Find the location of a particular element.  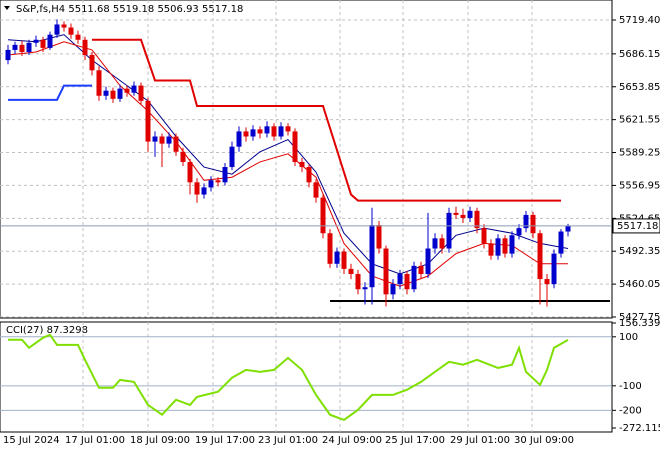

x-tick-label: 25 Jul 17:00 is located at coordinates (415, 440).